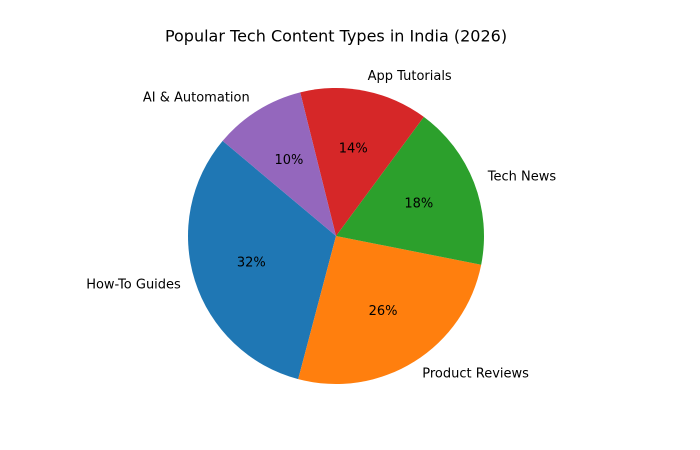 The image size is (700, 450). I want to click on slice-label: App Tutorials, so click(410, 76).